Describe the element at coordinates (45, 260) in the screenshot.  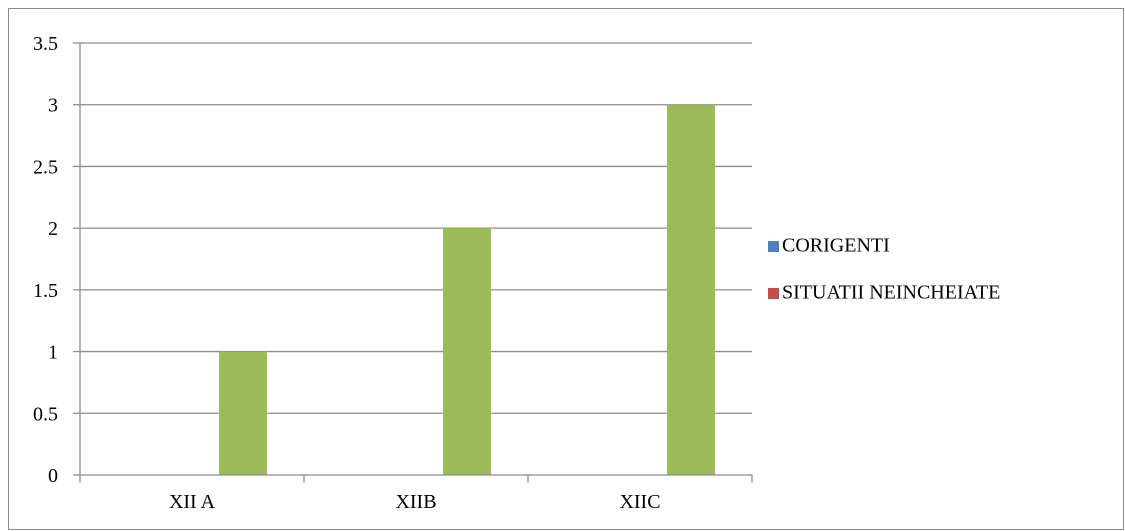
I see `y-tick-labels: 0 0.5 1 1.5 2 2.5 3 3.5` at that location.